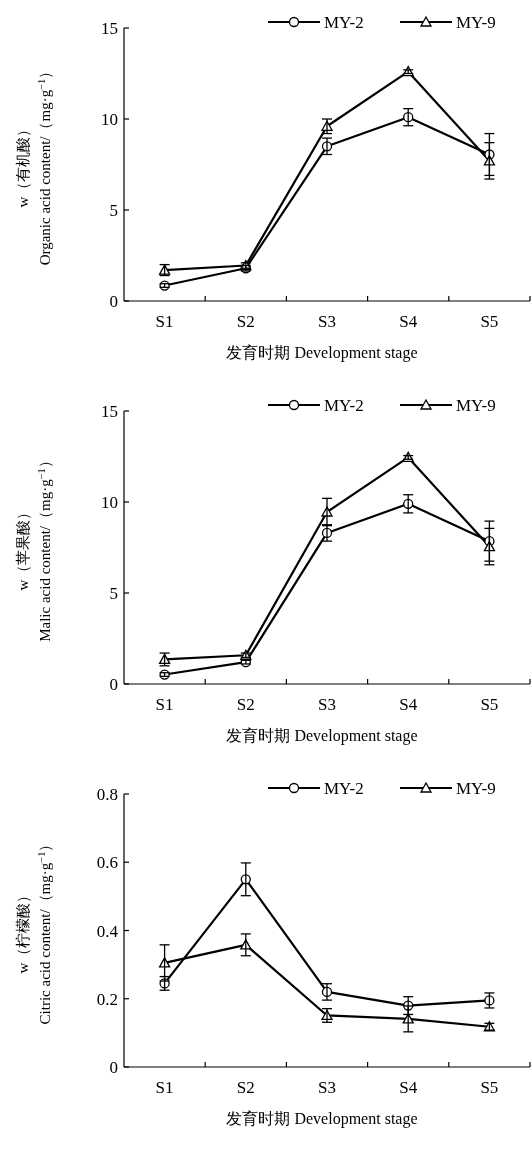 Image resolution: width=532 pixels, height=1149 pixels. What do you see at coordinates (107, 999) in the screenshot?
I see `y-tick-label: 0.2` at bounding box center [107, 999].